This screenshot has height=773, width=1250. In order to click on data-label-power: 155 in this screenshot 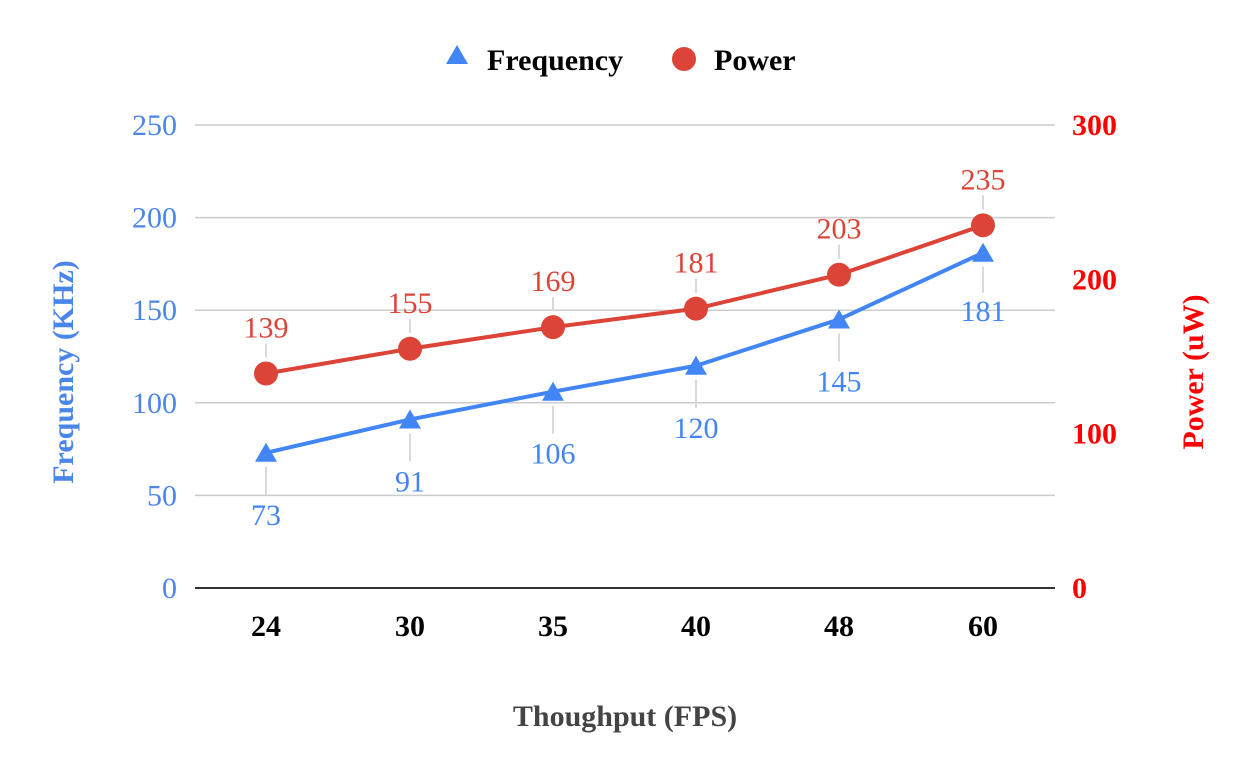, I will do `click(410, 303)`.